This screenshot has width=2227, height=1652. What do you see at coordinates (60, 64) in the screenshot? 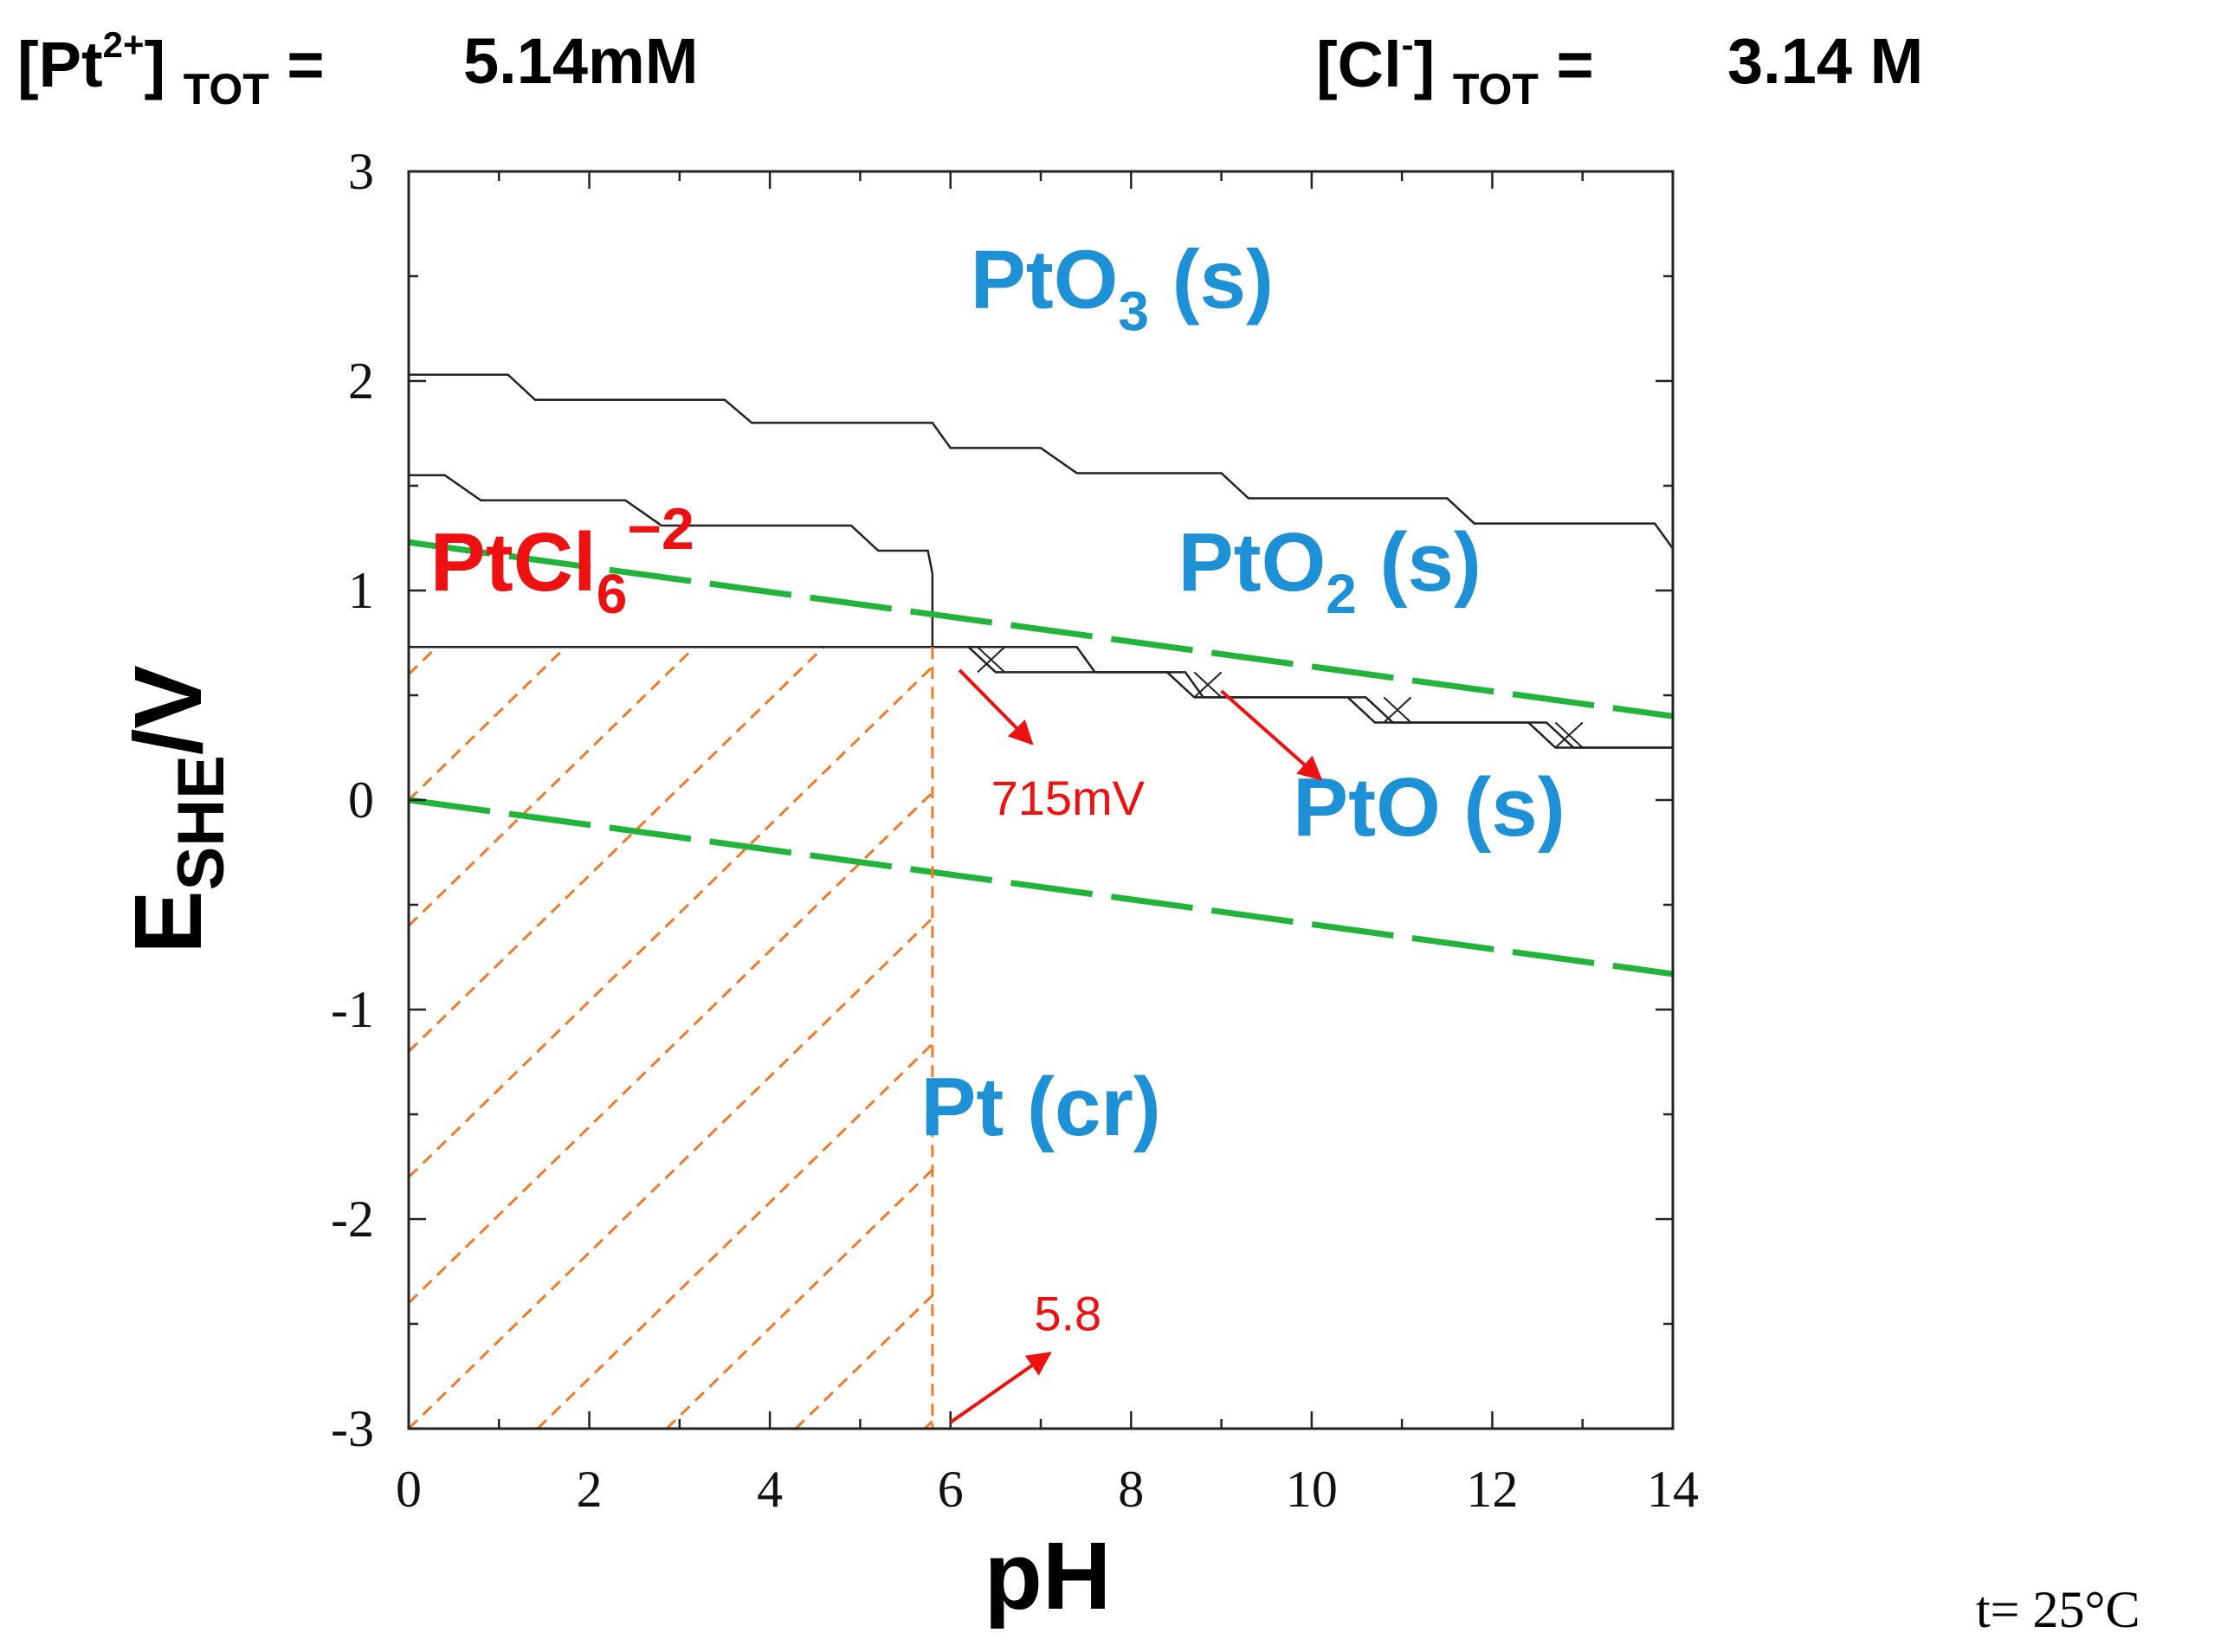
I see `pt-label-prefix: [Pt` at bounding box center [60, 64].